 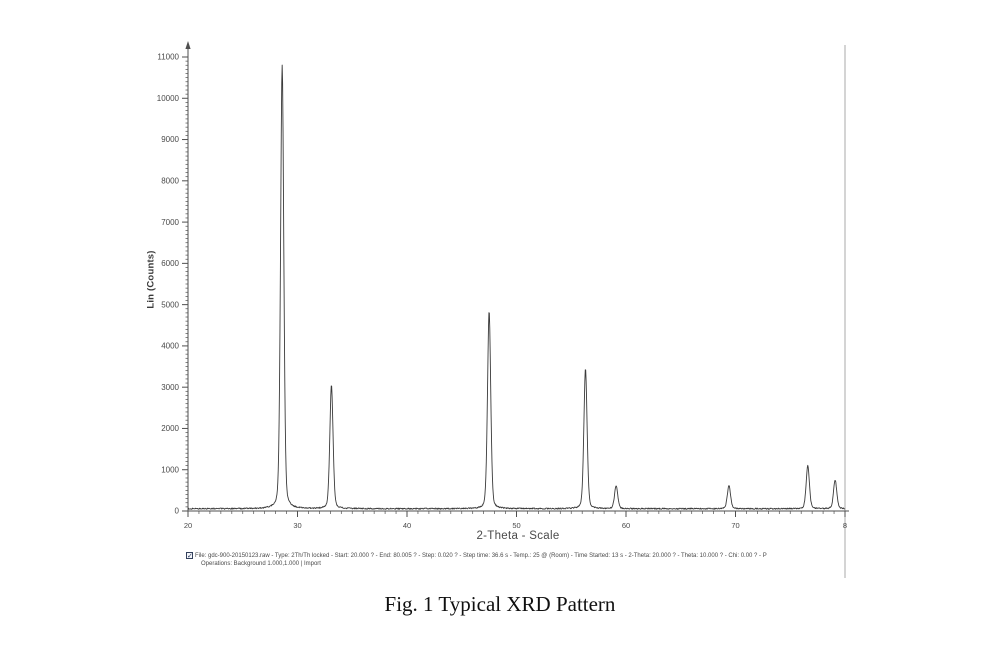 I want to click on x-tick-label: 30, so click(x=297, y=525).